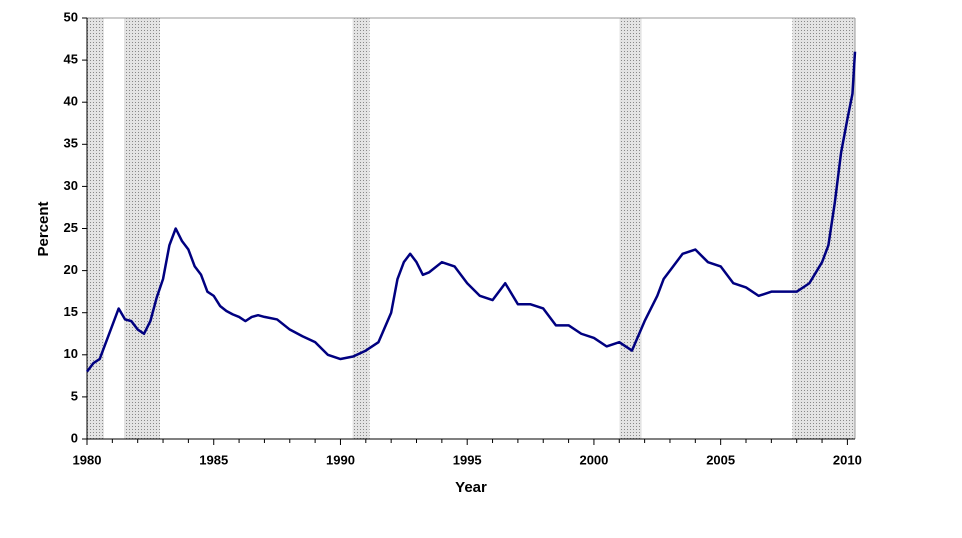 This screenshot has height=538, width=962. Describe the element at coordinates (71, 269) in the screenshot. I see `y-tick-label: 20` at that location.